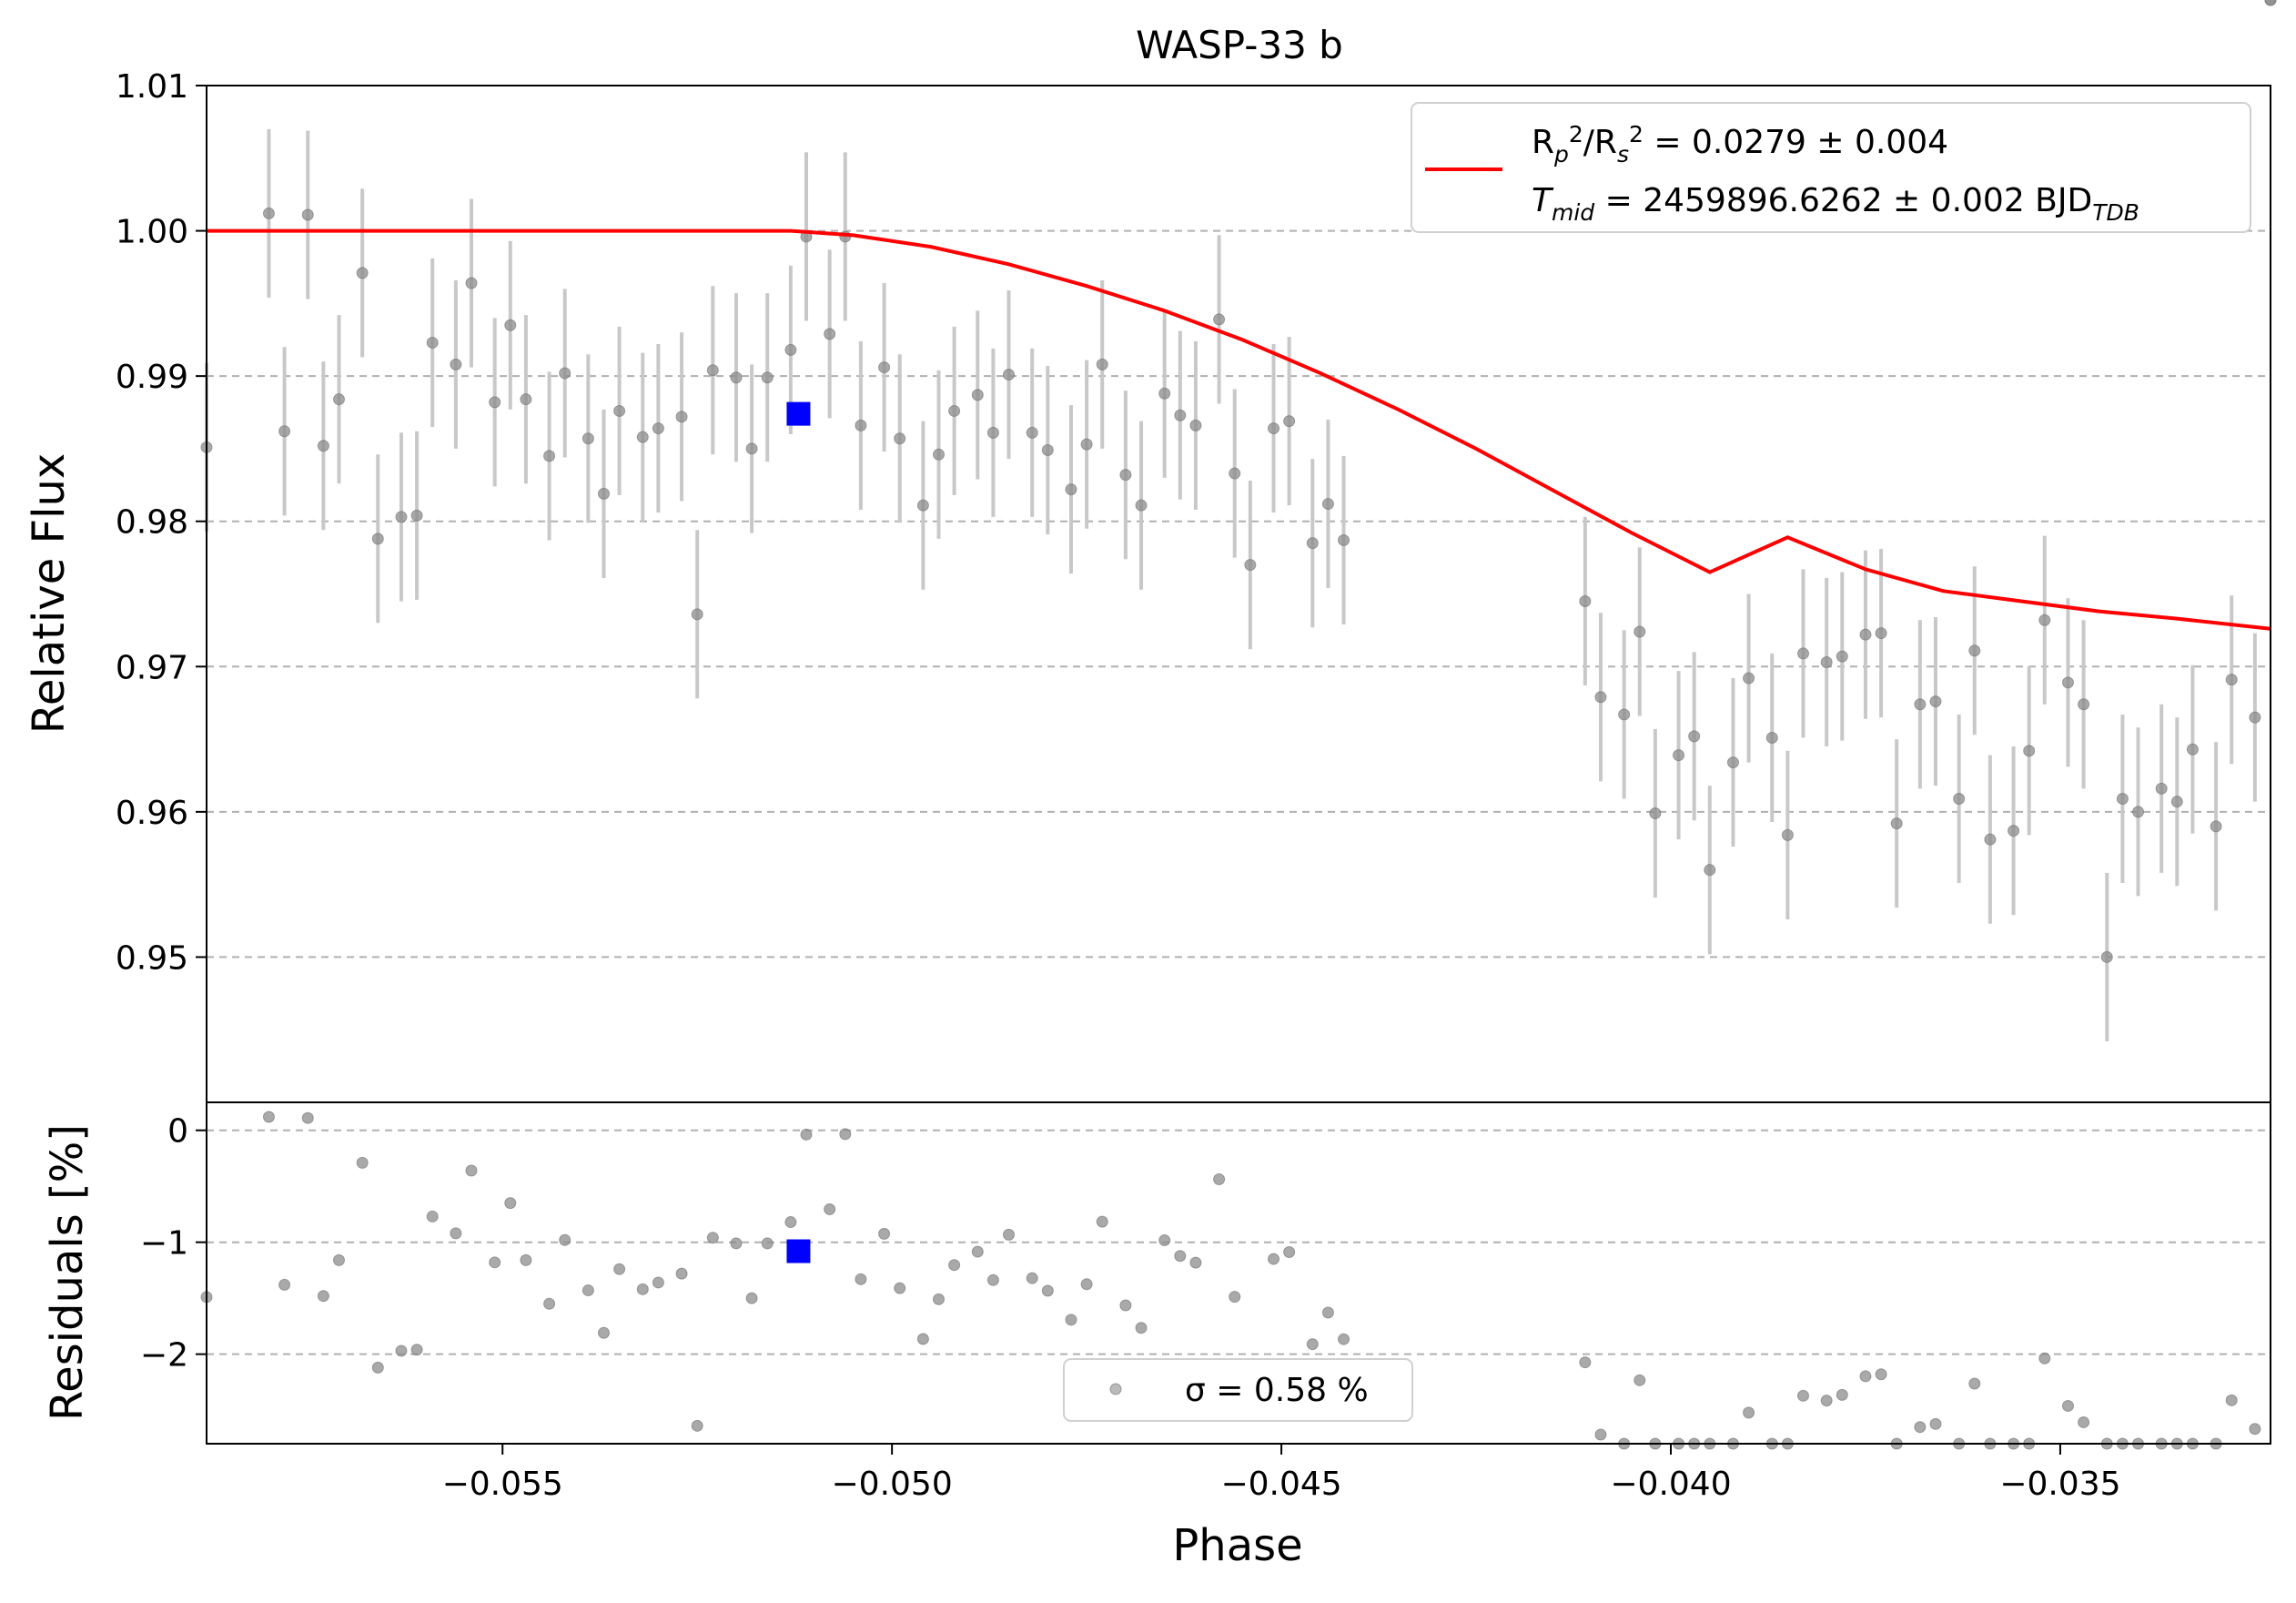 Image resolution: width=2296 pixels, height=1603 pixels. What do you see at coordinates (164, 1244) in the screenshot?
I see `residual-y-tick-label: −1` at bounding box center [164, 1244].